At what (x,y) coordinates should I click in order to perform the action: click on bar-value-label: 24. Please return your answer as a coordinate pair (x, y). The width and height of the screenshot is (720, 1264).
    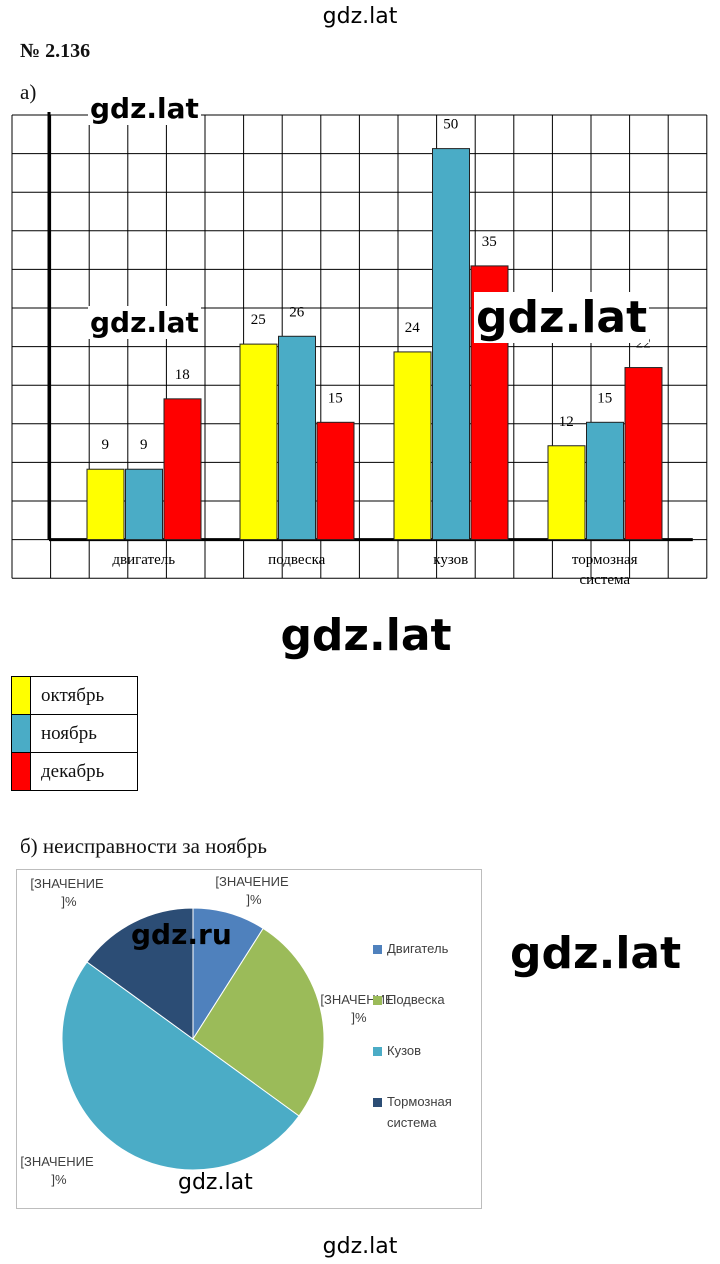
    Looking at the image, I should click on (413, 328).